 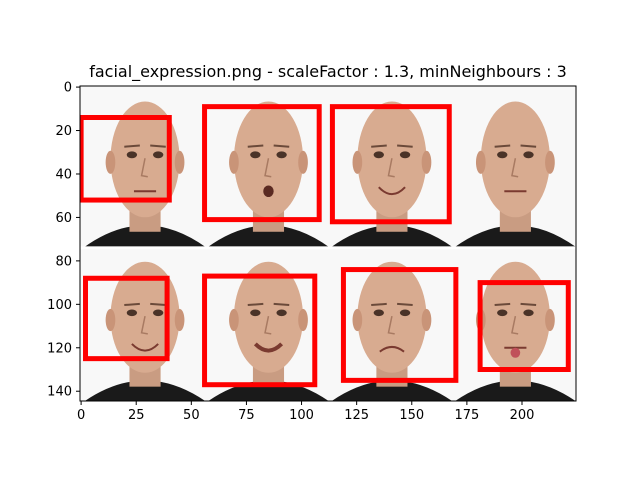 What do you see at coordinates (356, 415) in the screenshot?
I see `x-tick-label: 125` at bounding box center [356, 415].